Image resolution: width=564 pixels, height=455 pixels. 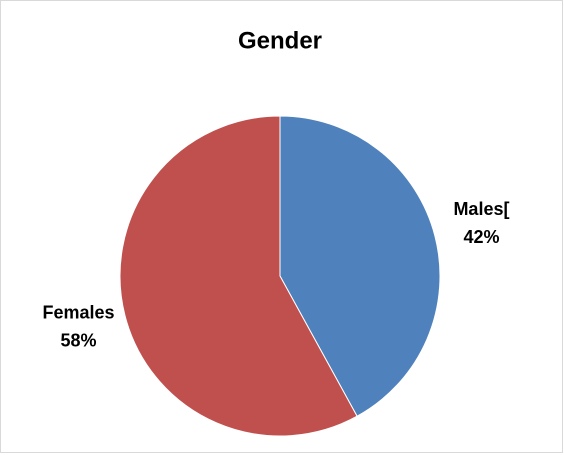 I want to click on chart-title: Gender, so click(x=280, y=40).